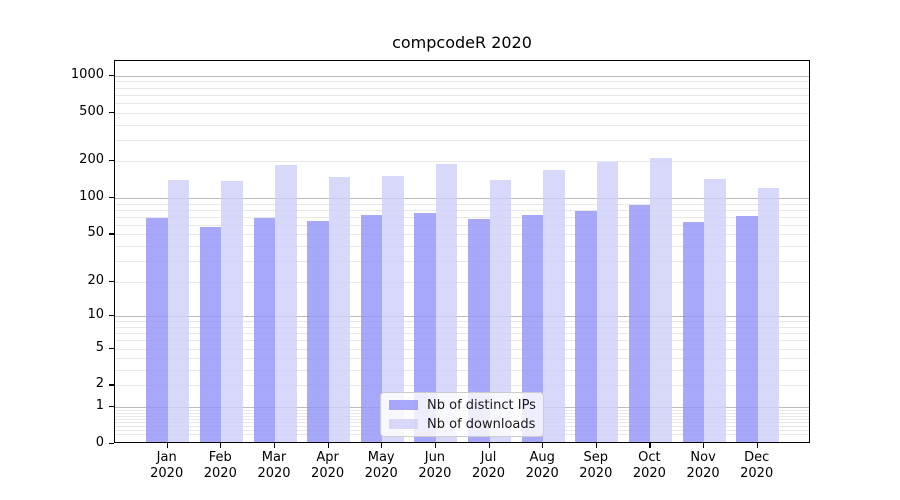 The image size is (900, 500). What do you see at coordinates (479, 330) in the screenshot?
I see `bar-distinct-ips-jul` at bounding box center [479, 330].